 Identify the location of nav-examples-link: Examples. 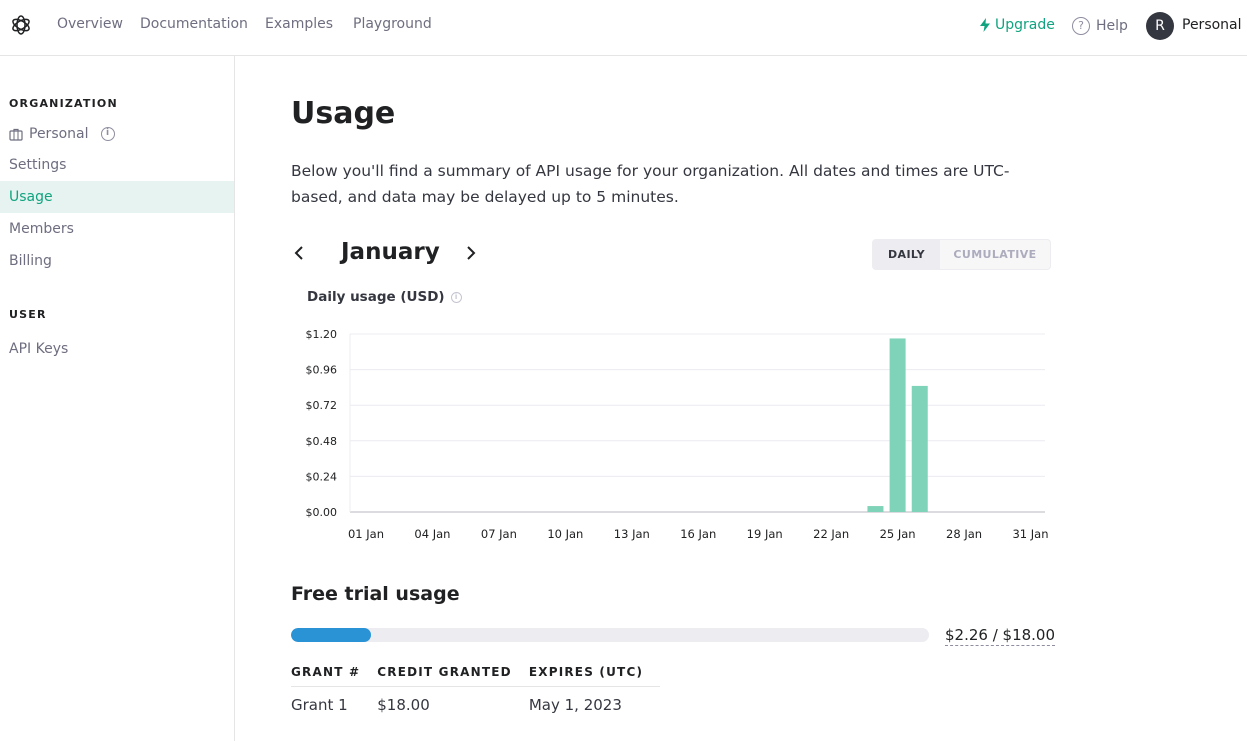
(299, 24).